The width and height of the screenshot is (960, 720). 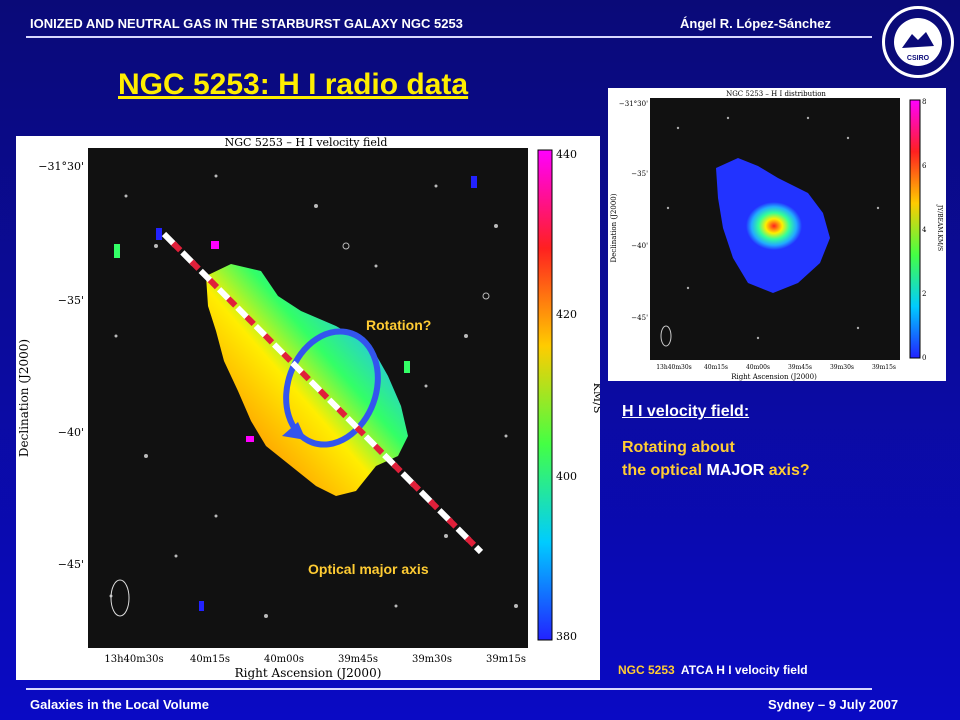 What do you see at coordinates (545, 395) in the screenshot?
I see `velocity-colorbar` at bounding box center [545, 395].